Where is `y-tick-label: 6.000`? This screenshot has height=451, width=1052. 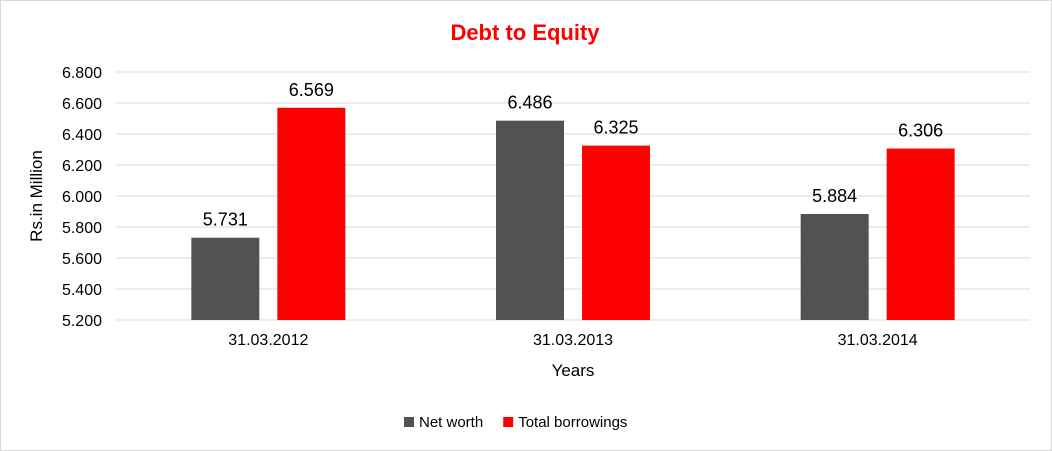
y-tick-label: 6.000 is located at coordinates (82, 197).